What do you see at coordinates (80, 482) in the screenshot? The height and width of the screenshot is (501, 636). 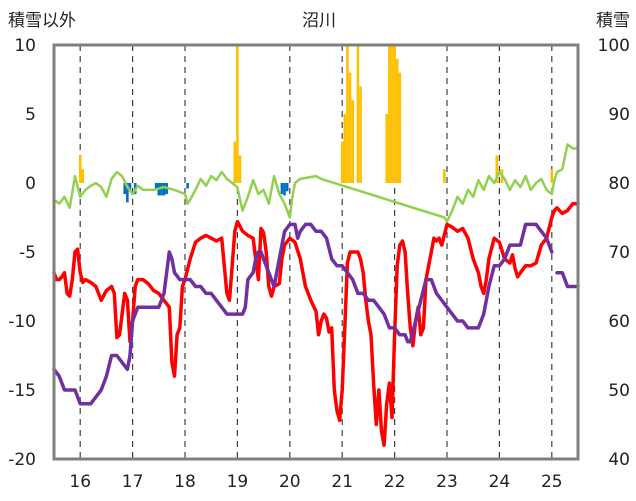 I see `x-tick-label: 16` at bounding box center [80, 482].